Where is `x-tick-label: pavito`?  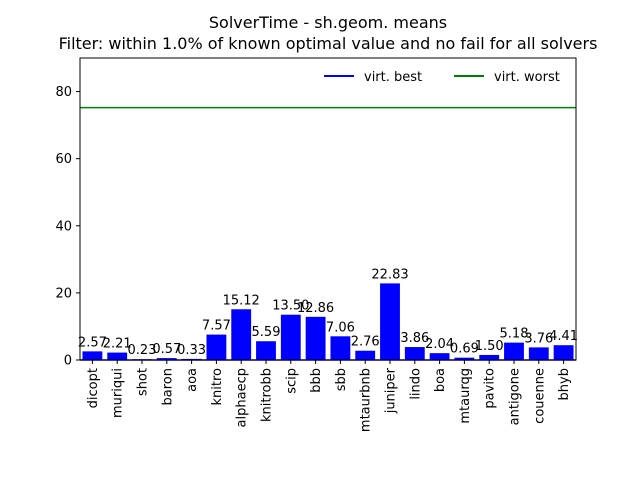 x-tick-label: pavito is located at coordinates (490, 388).